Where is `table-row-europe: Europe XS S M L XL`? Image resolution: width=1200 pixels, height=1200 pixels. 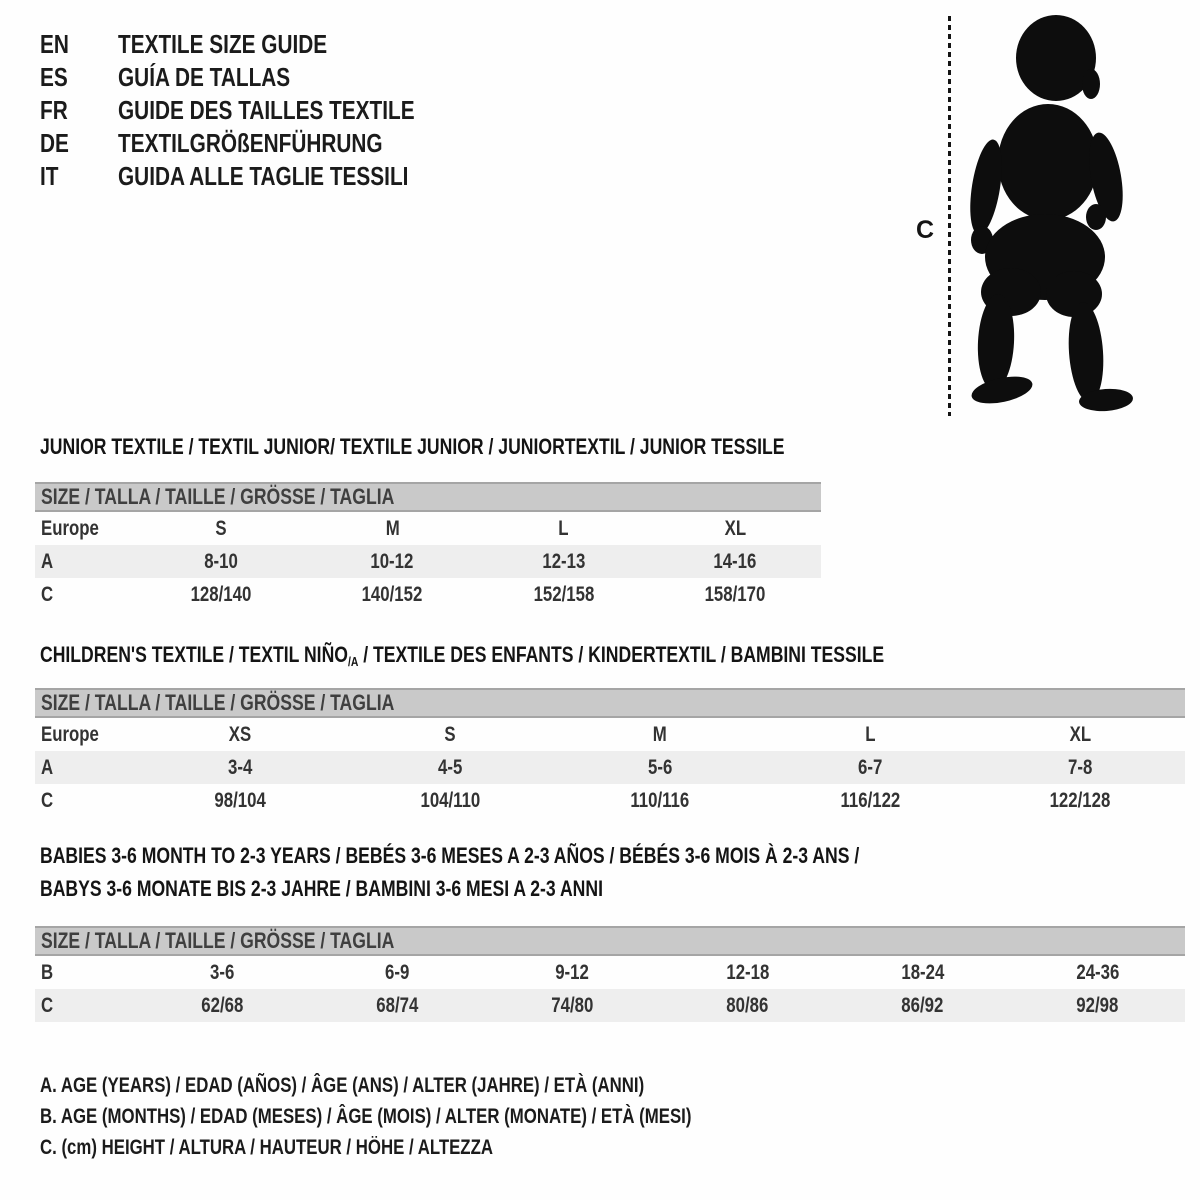 table-row-europe: Europe XS S M L XL is located at coordinates (610, 734).